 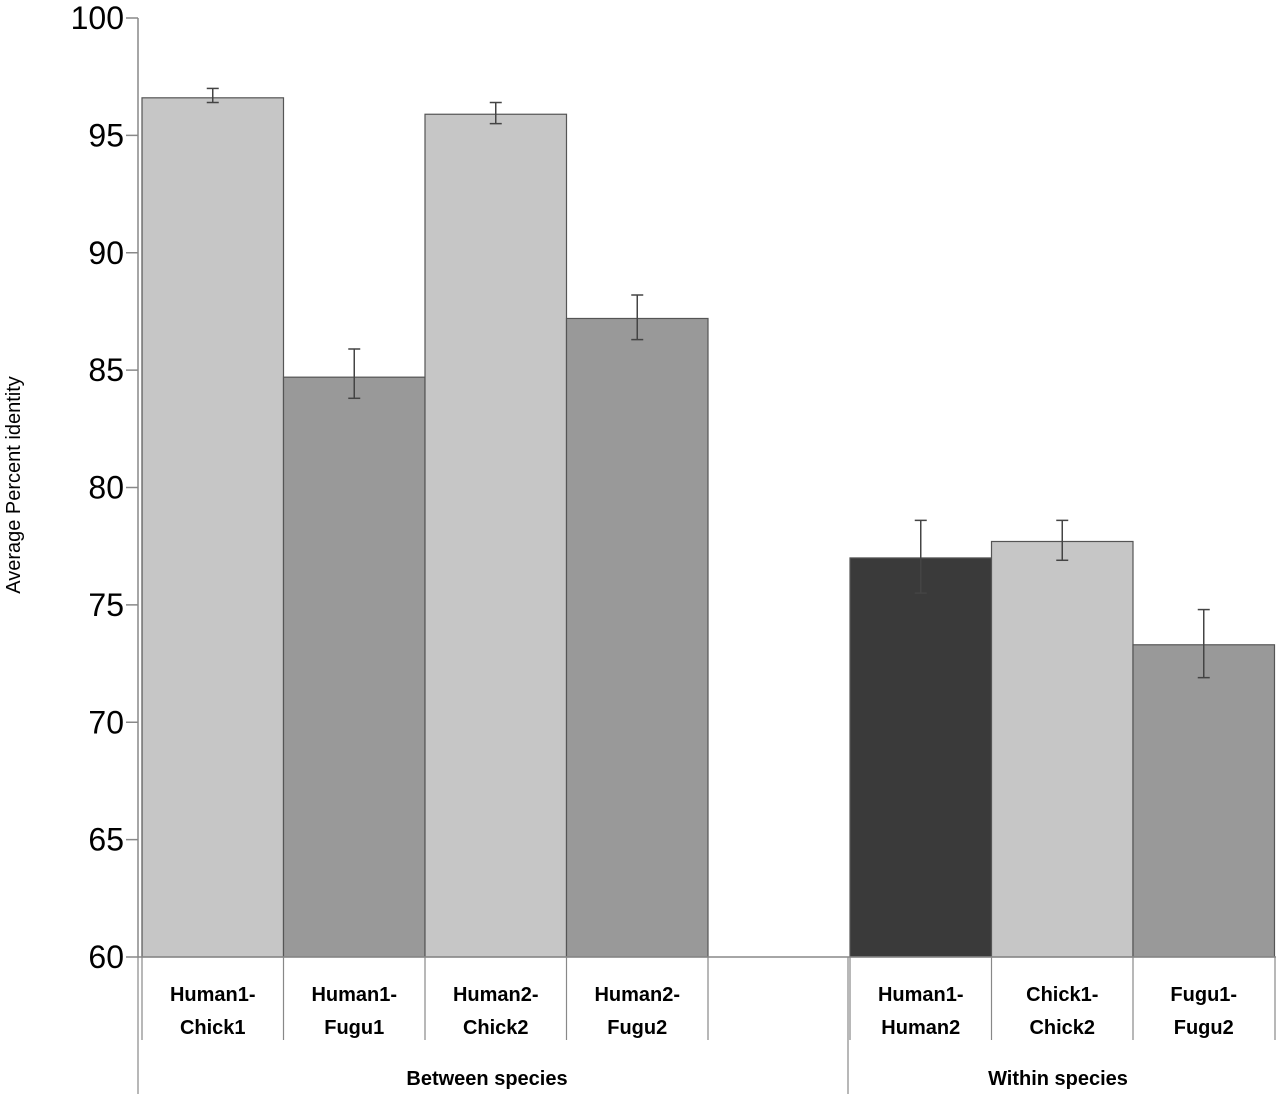 I want to click on y-tick-label: 75, so click(x=106, y=605).